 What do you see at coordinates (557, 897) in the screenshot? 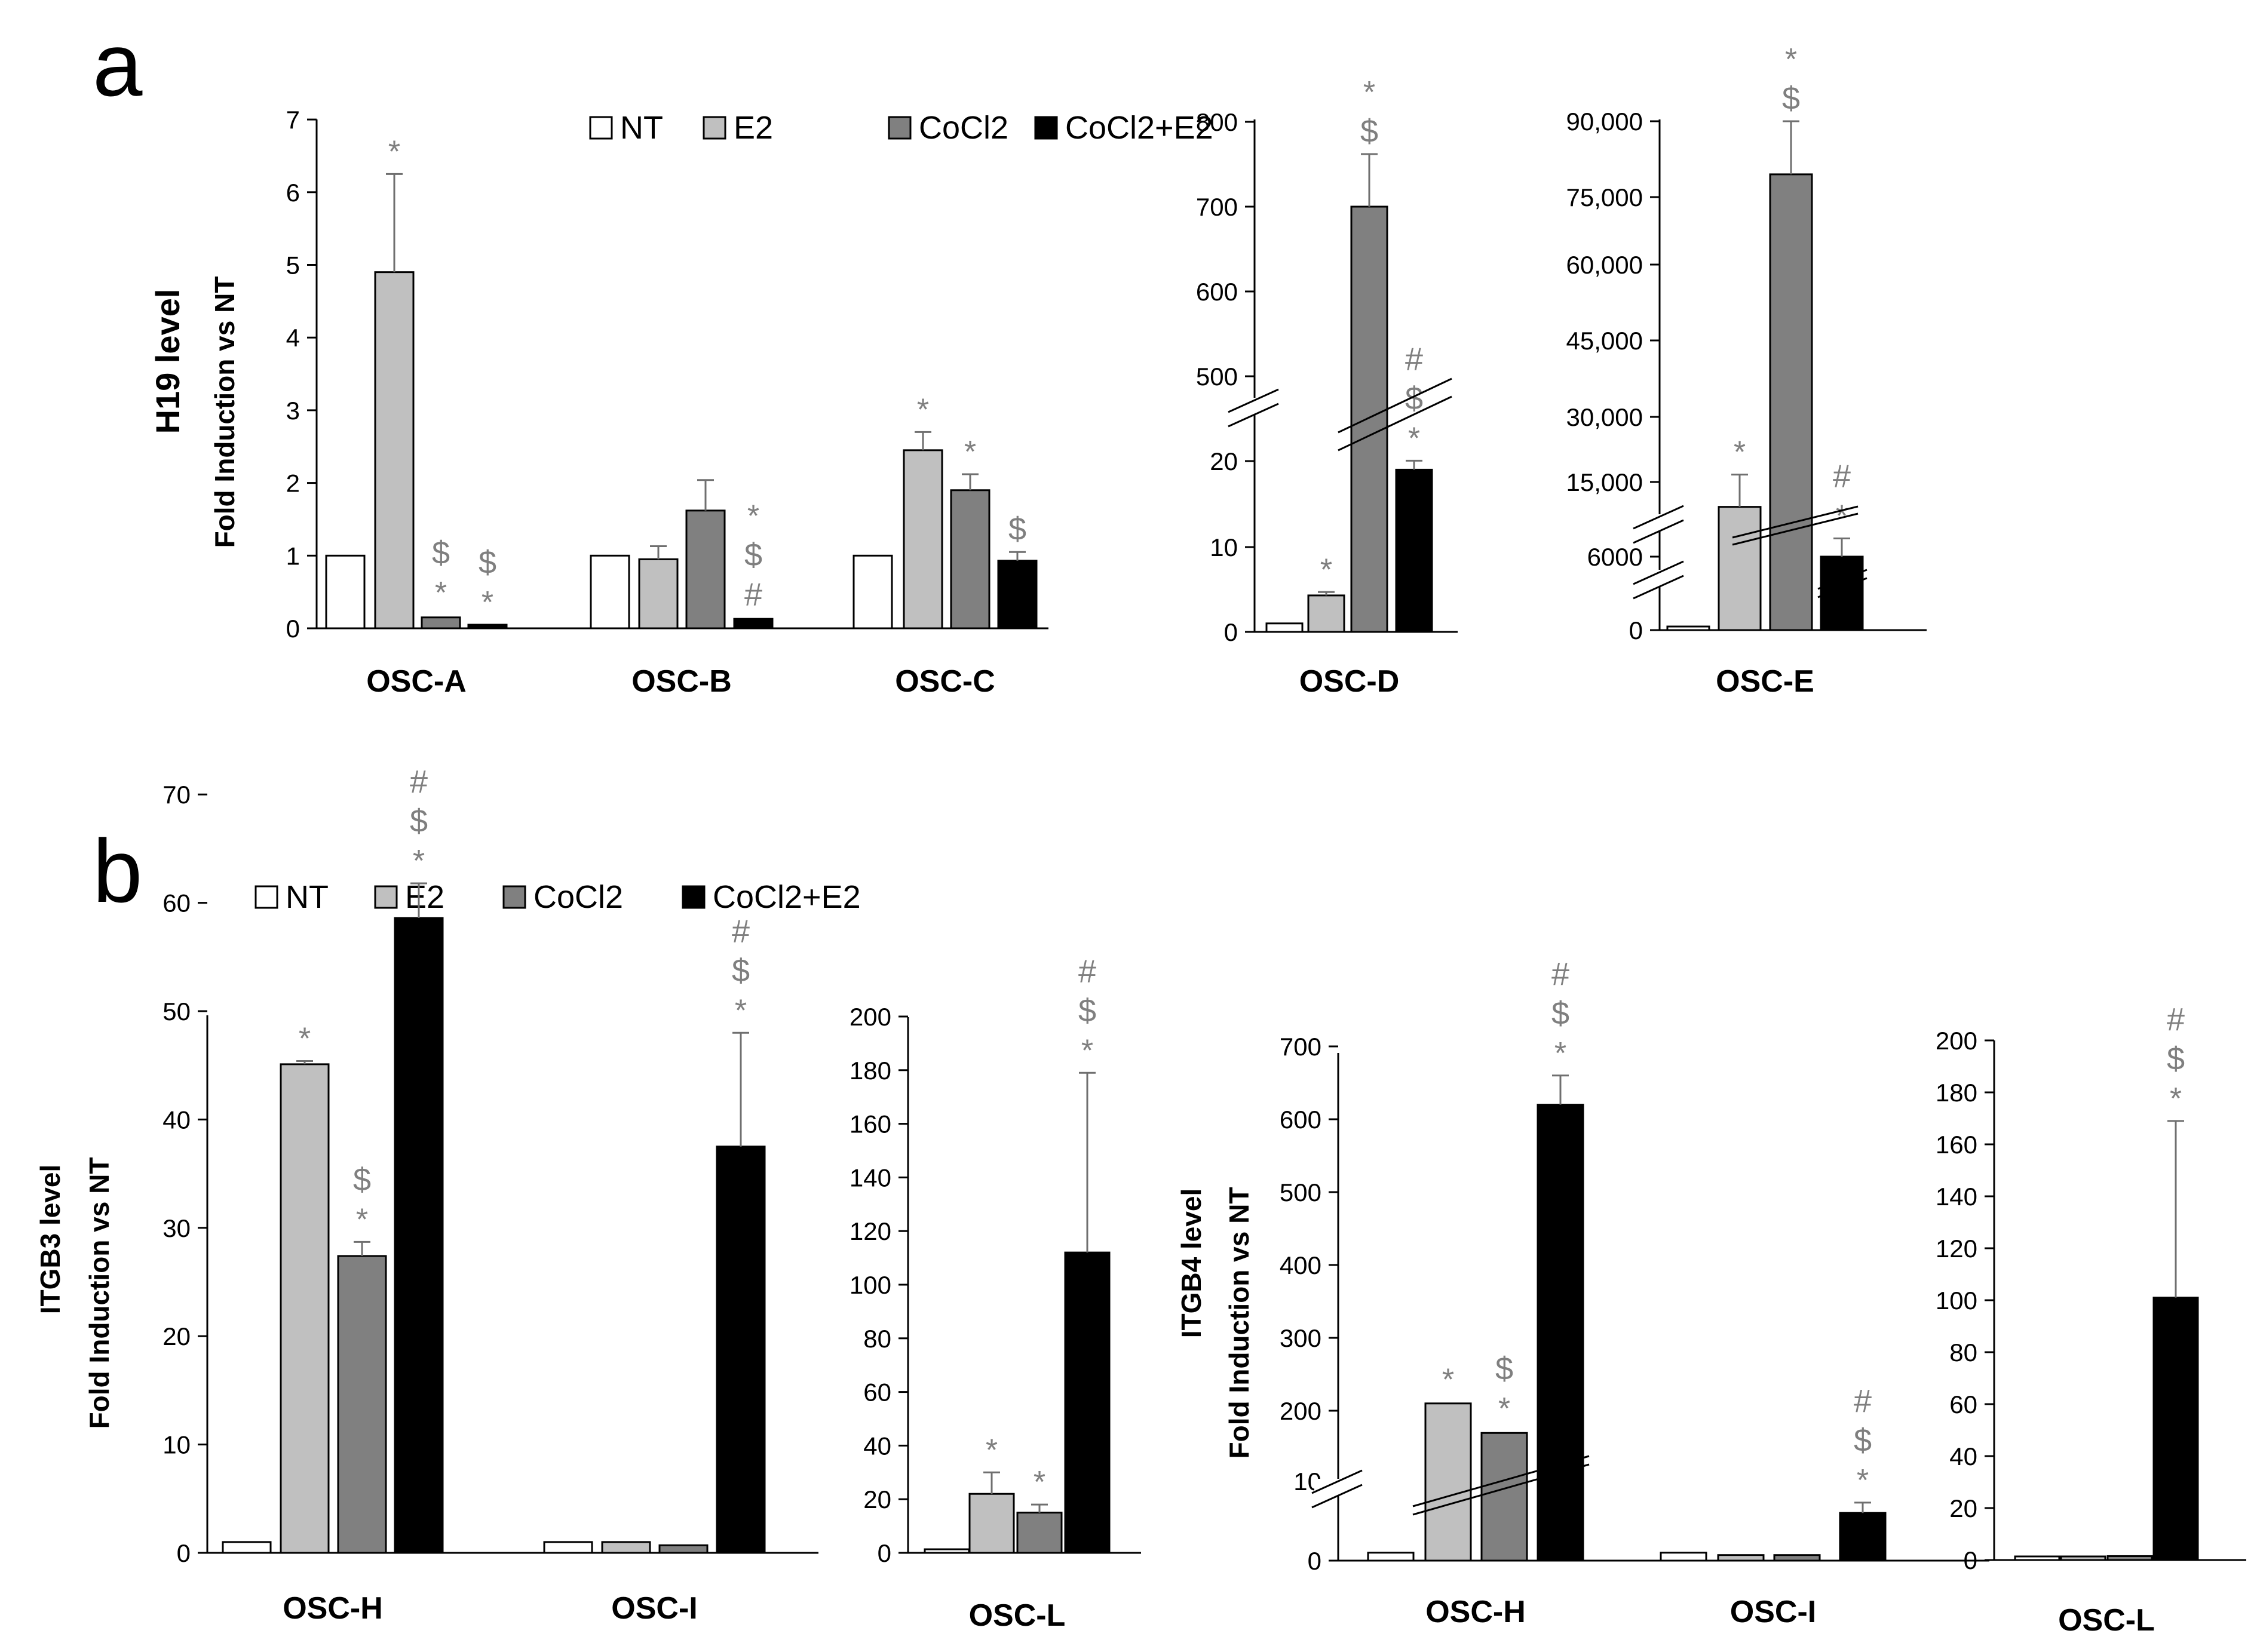
I see `legend-b: NT E2 CoCl2 CoCl2+E2` at bounding box center [557, 897].